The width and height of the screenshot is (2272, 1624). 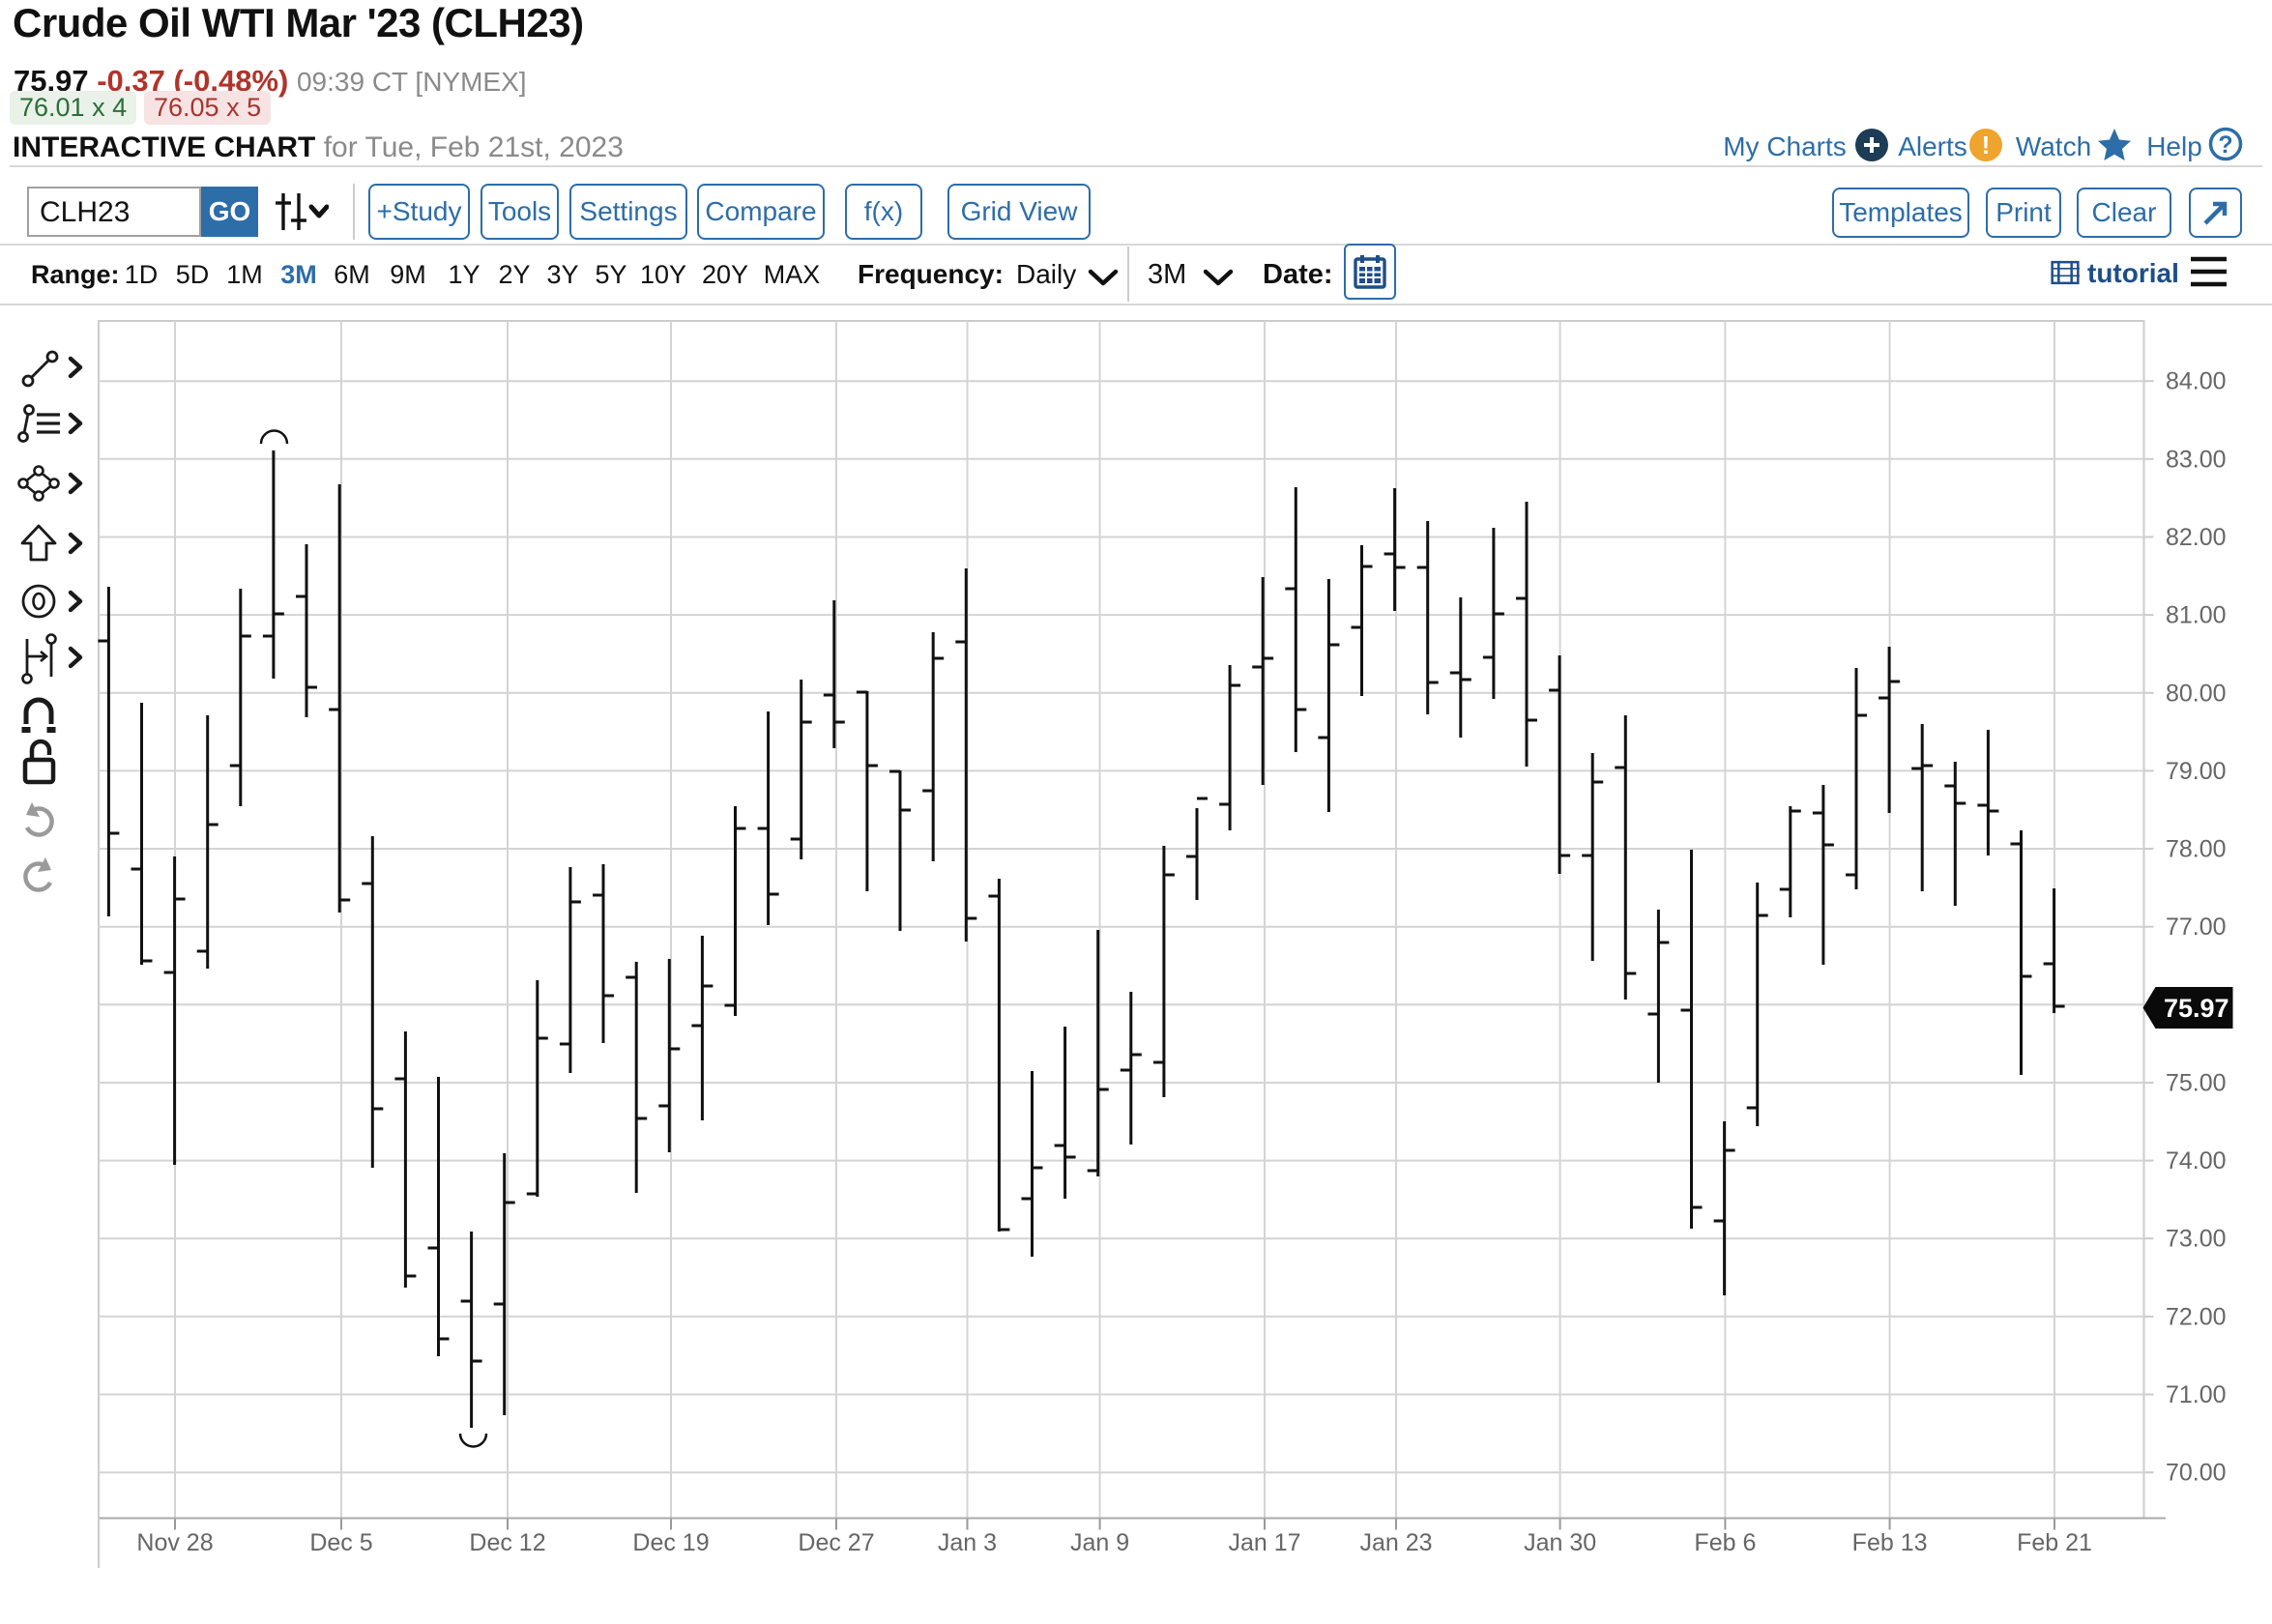 I want to click on svg-text: 81.00, so click(x=2196, y=615).